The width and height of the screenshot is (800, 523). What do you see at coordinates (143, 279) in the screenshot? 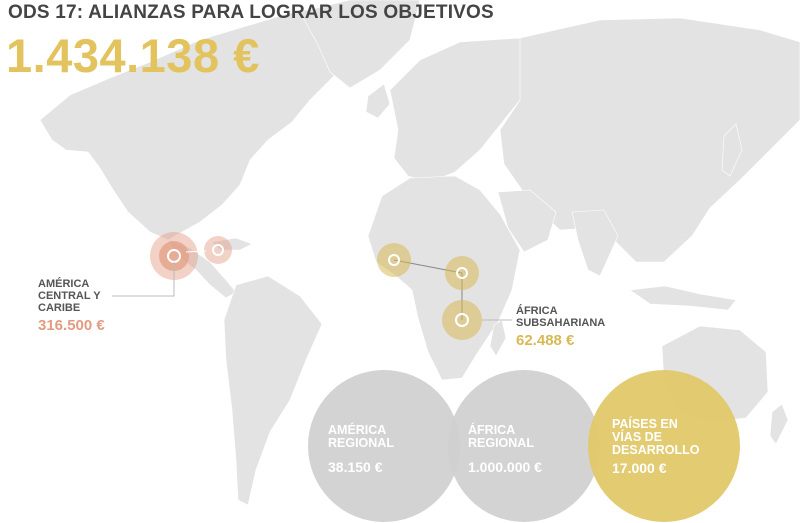
I see `america-central-leader` at bounding box center [143, 279].